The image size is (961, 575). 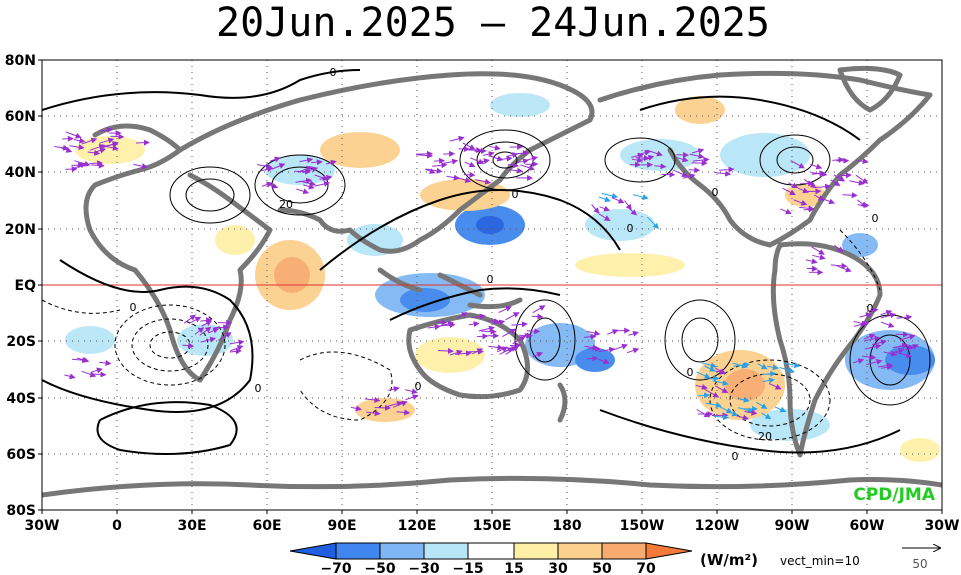 I want to click on lon-label: 120W, so click(x=717, y=526).